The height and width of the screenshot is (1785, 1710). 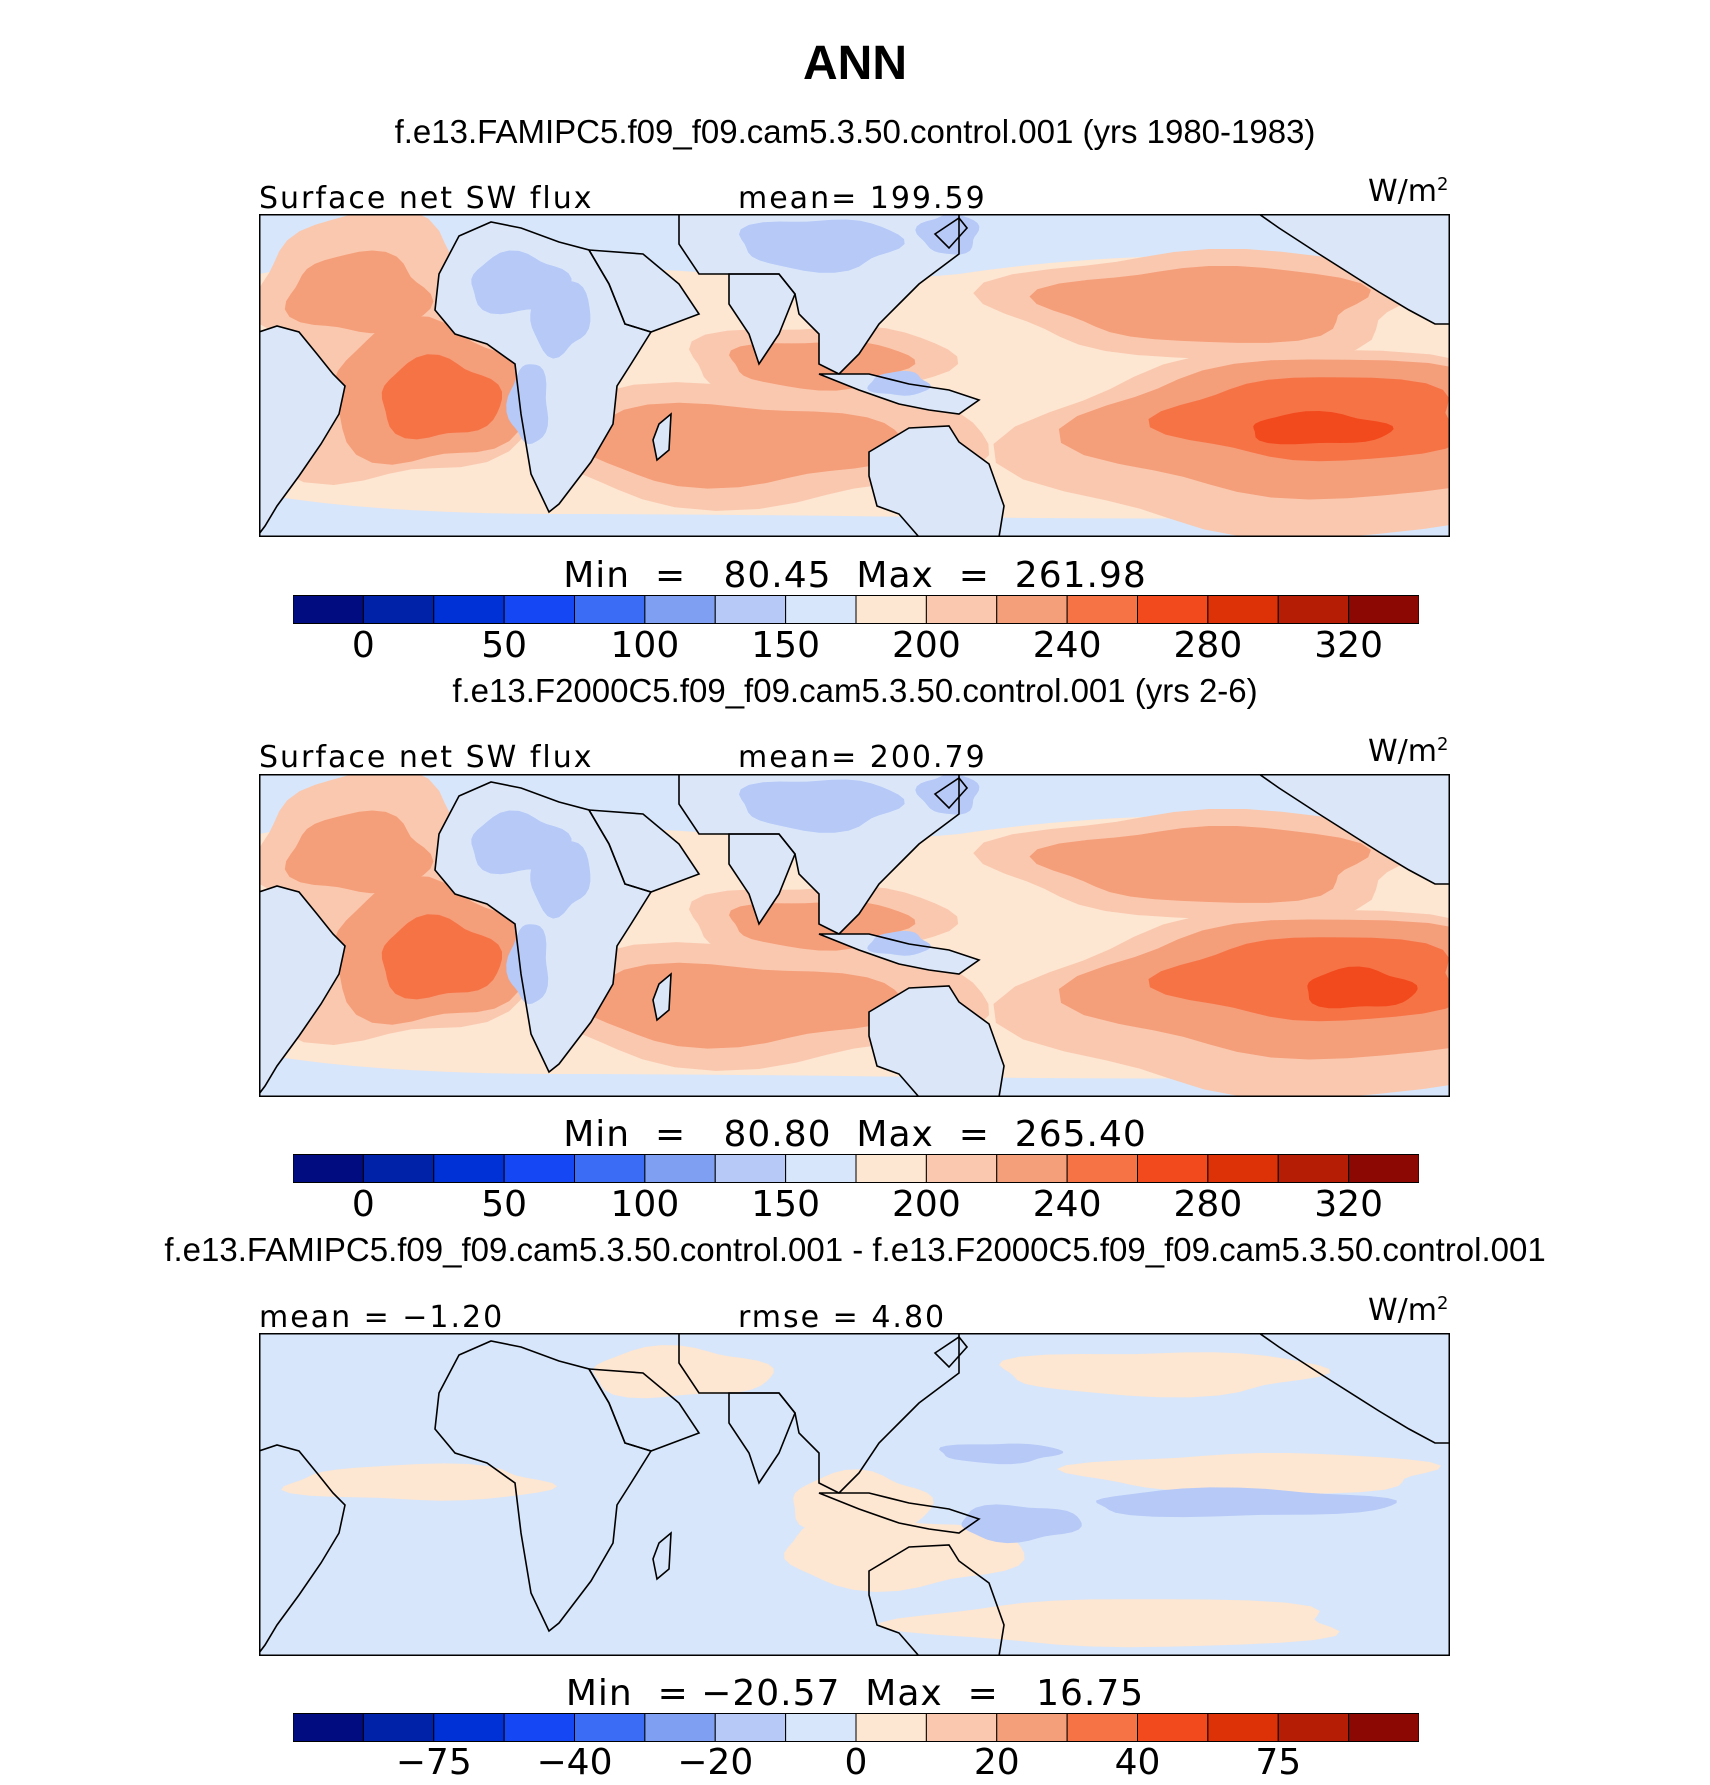 I want to click on colorbar-tick-label: −75, so click(x=433, y=1762).